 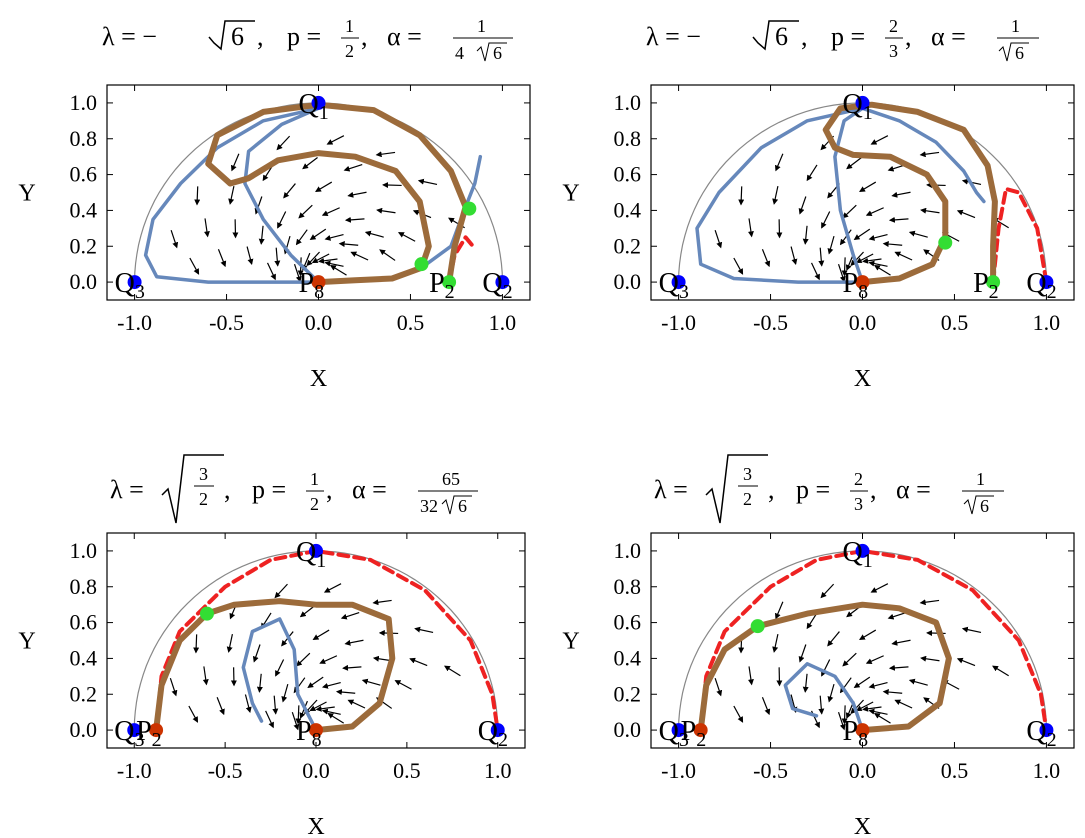 I want to click on x-tick-label: 1.0, so click(x=503, y=322).